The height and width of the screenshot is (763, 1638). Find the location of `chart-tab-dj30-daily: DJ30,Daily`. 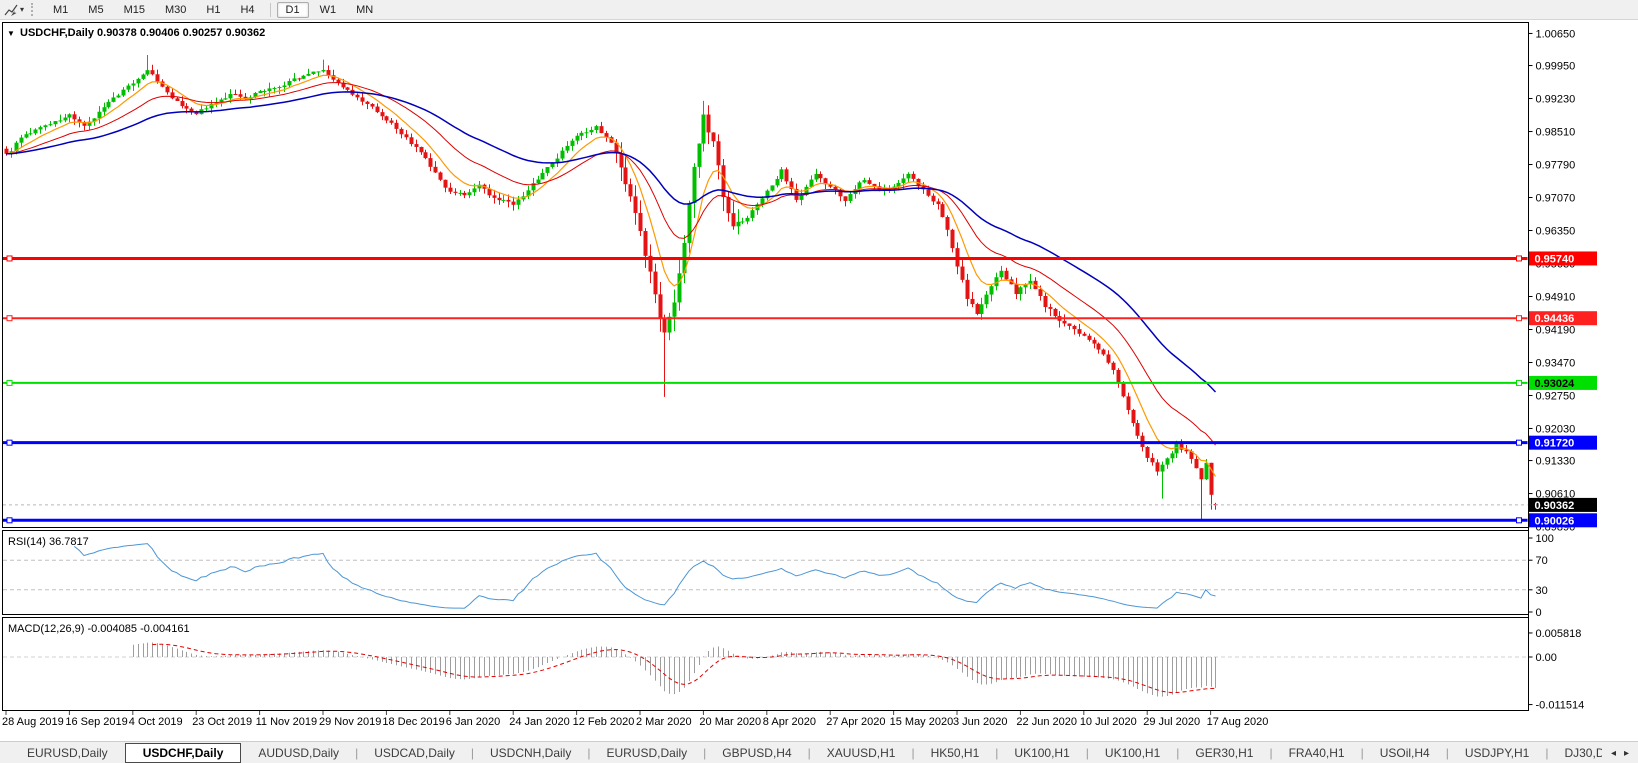

chart-tab-dj30-daily: DJ30,Daily is located at coordinates (1583, 753).